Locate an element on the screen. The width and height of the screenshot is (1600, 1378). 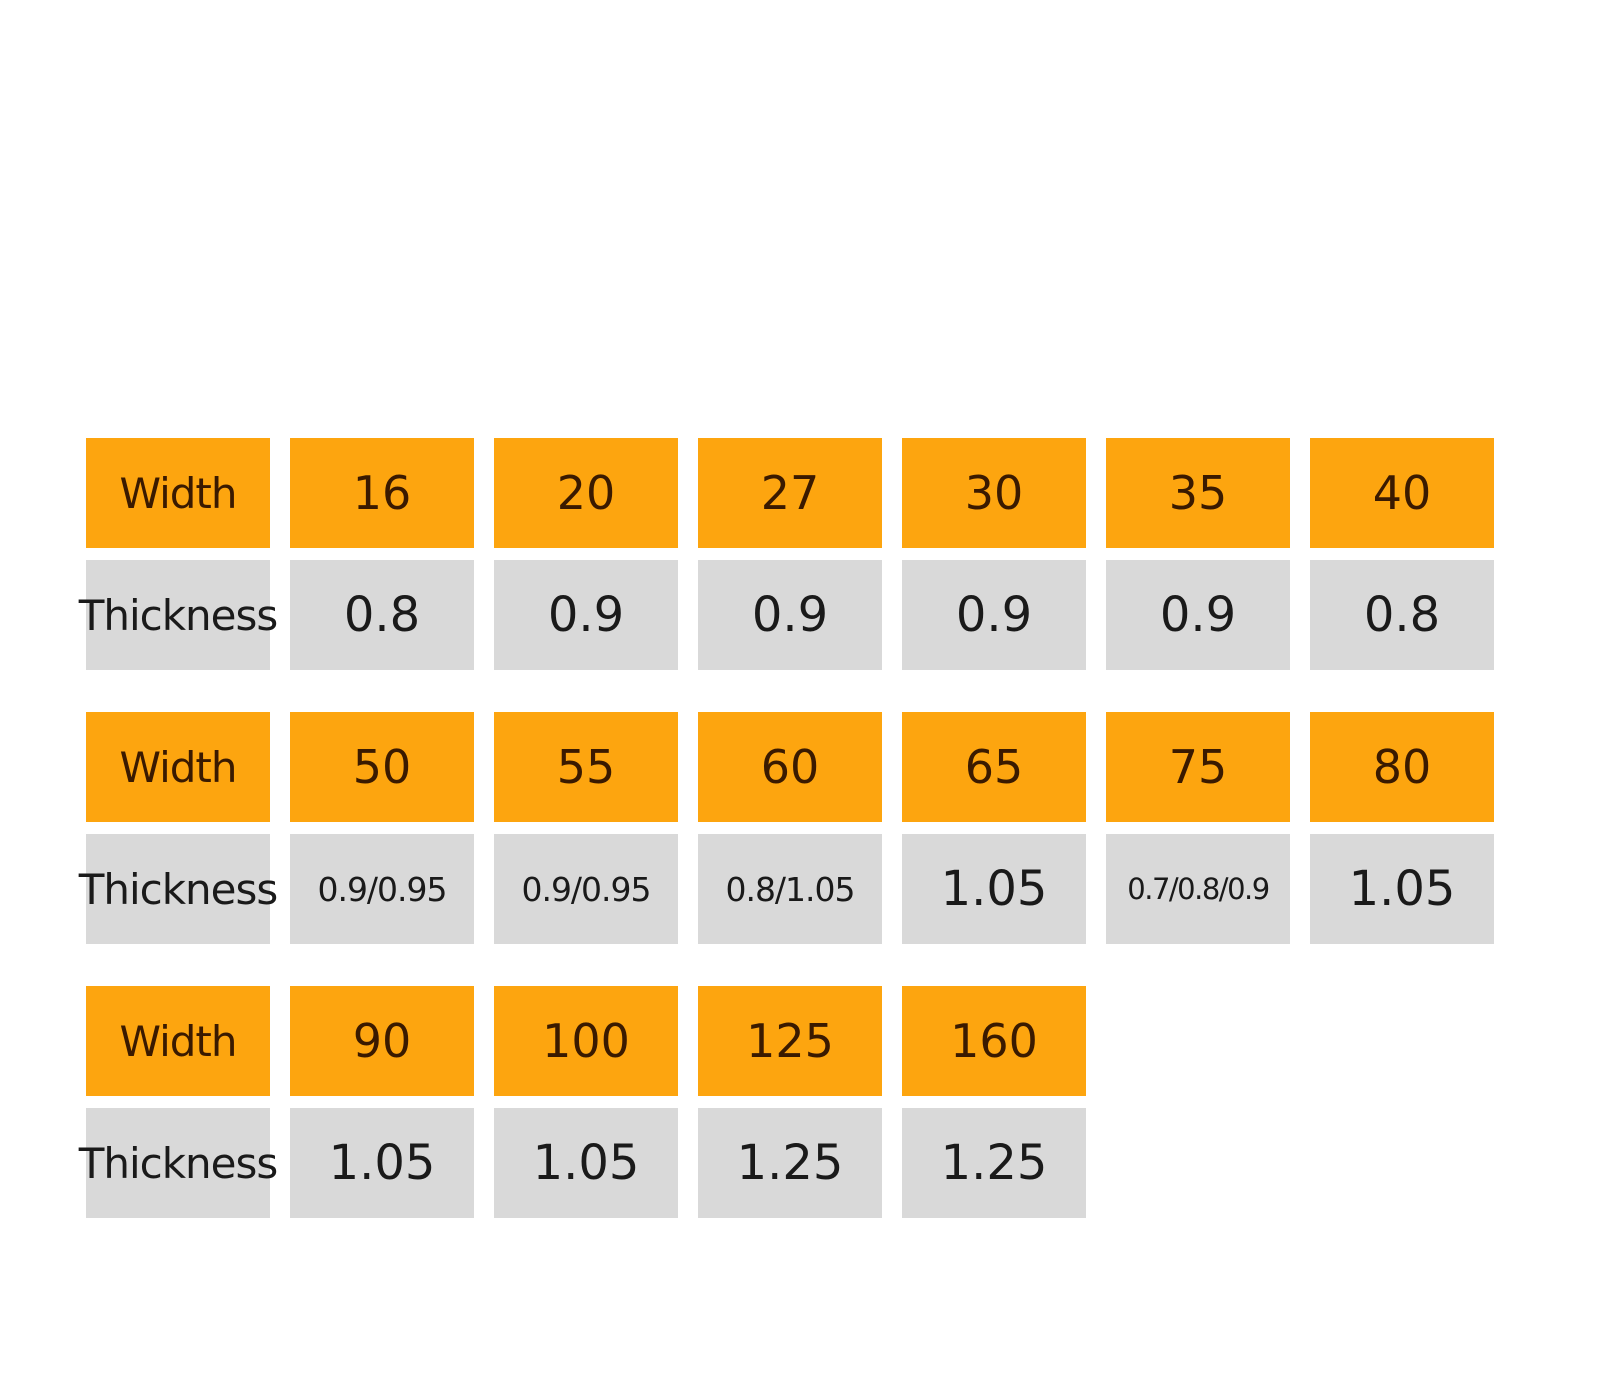
width-cell: 60 is located at coordinates (790, 767).